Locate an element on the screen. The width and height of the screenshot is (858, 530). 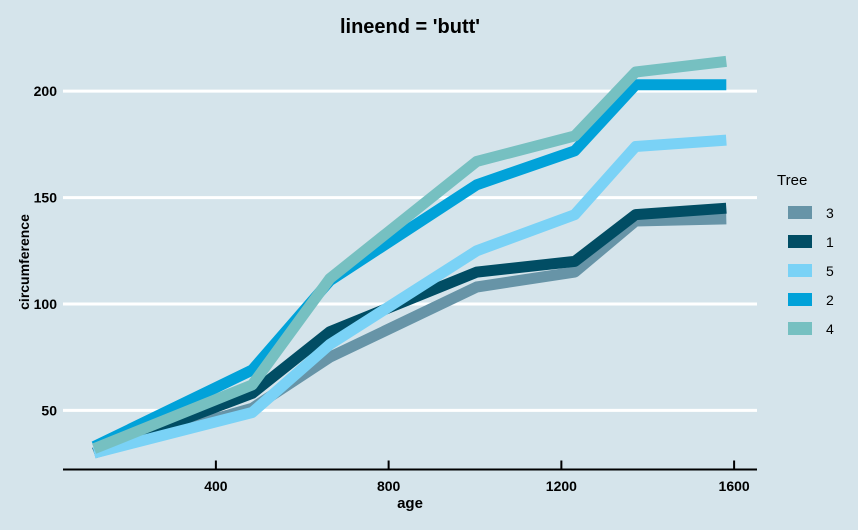
y-tick-label-100: 100 is located at coordinates (46, 304).